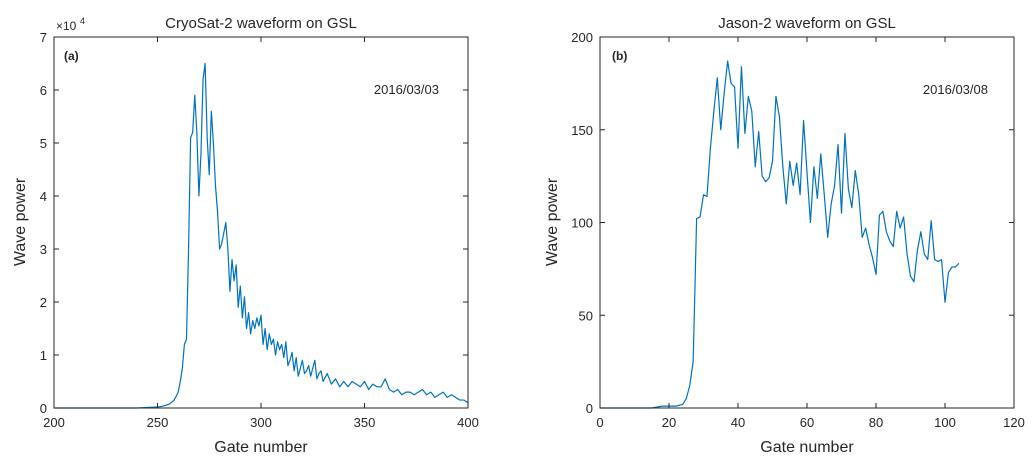  Describe the element at coordinates (599, 422) in the screenshot. I see `x-tick-label: 0` at that location.